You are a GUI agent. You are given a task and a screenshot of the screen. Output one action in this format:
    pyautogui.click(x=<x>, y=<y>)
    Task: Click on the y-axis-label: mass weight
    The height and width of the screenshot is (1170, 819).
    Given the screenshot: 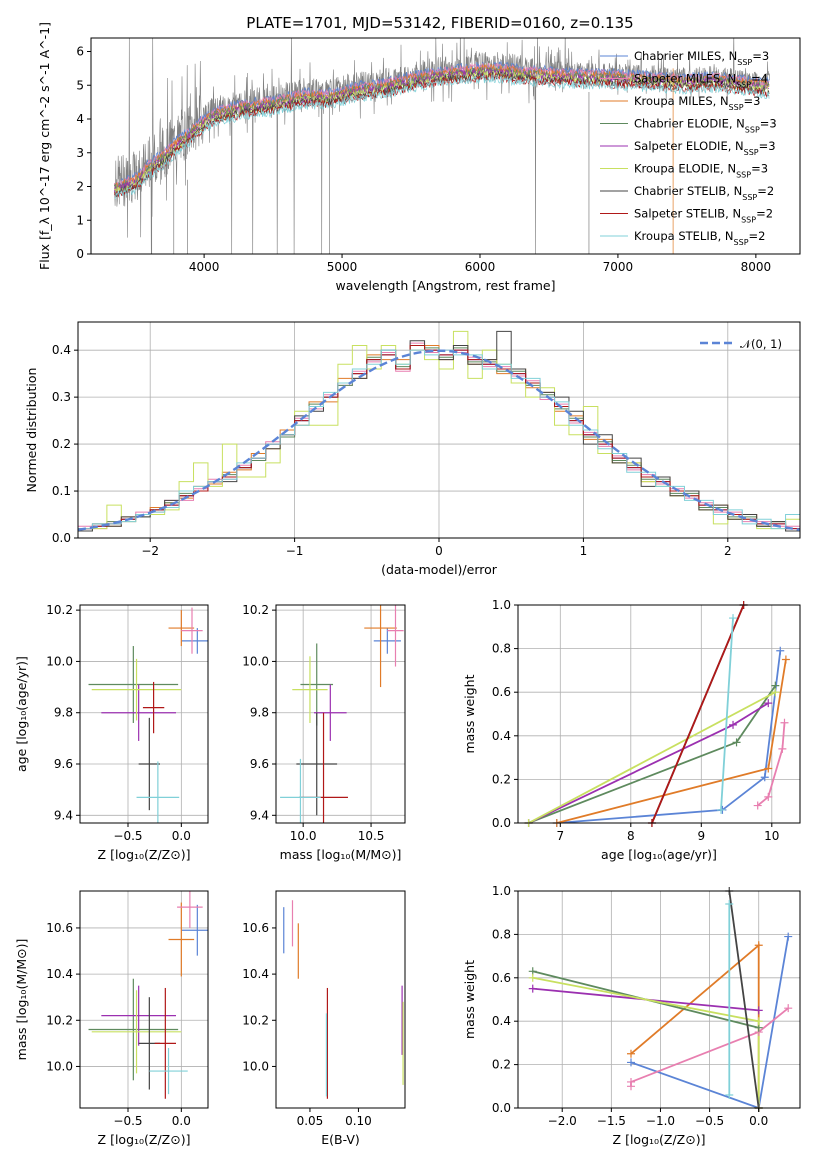 What is the action you would take?
    pyautogui.click(x=469, y=713)
    